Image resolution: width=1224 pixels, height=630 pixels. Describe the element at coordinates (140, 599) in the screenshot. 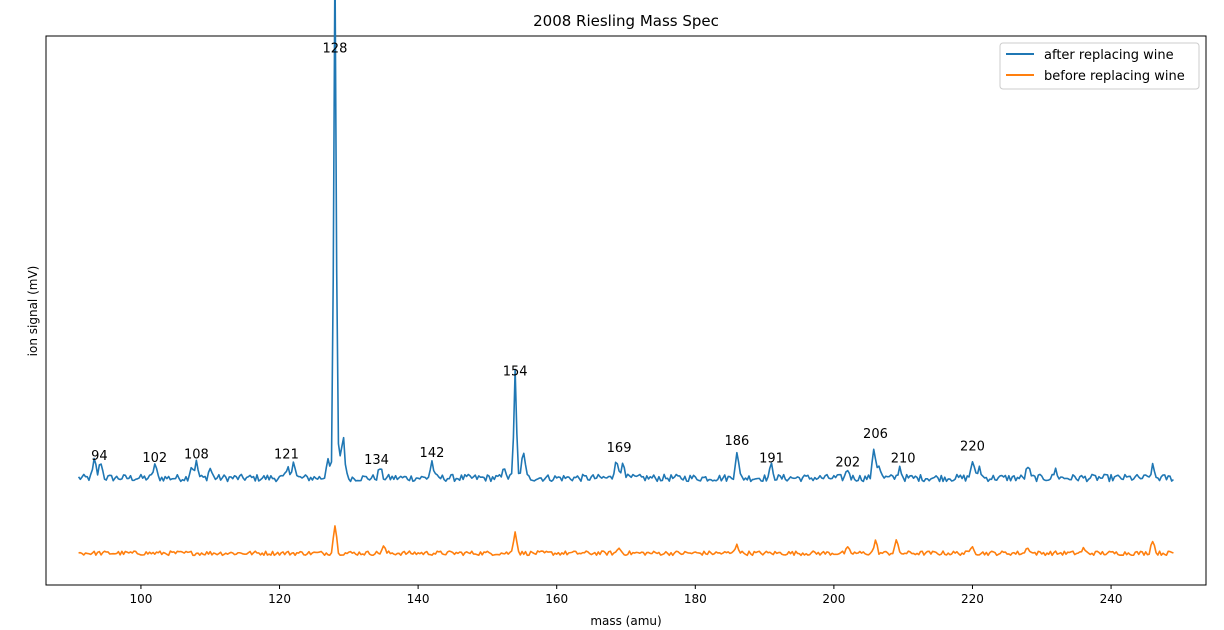

I see `x-tick-label: 100` at that location.